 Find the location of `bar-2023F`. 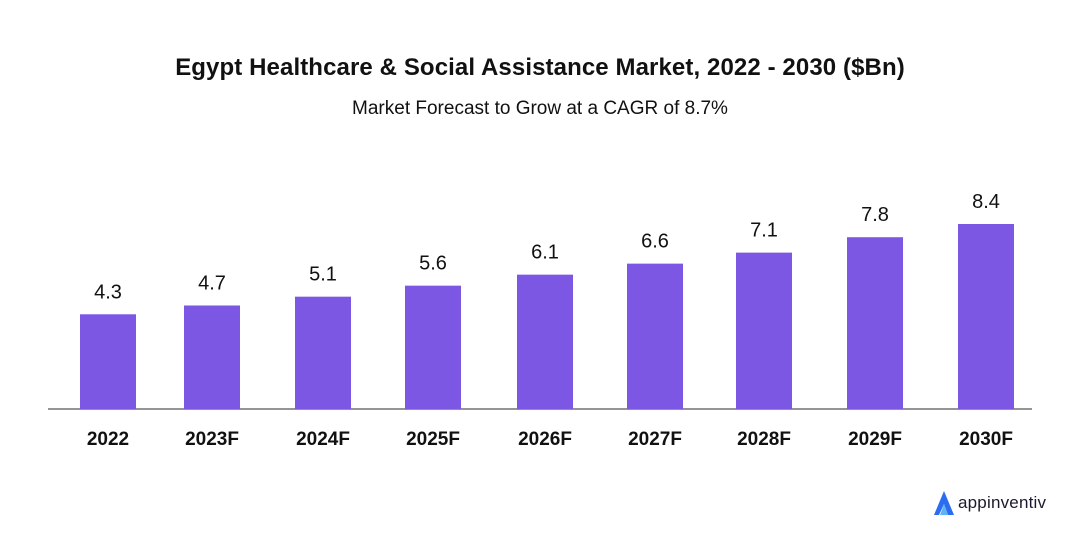

bar-2023F is located at coordinates (212, 357).